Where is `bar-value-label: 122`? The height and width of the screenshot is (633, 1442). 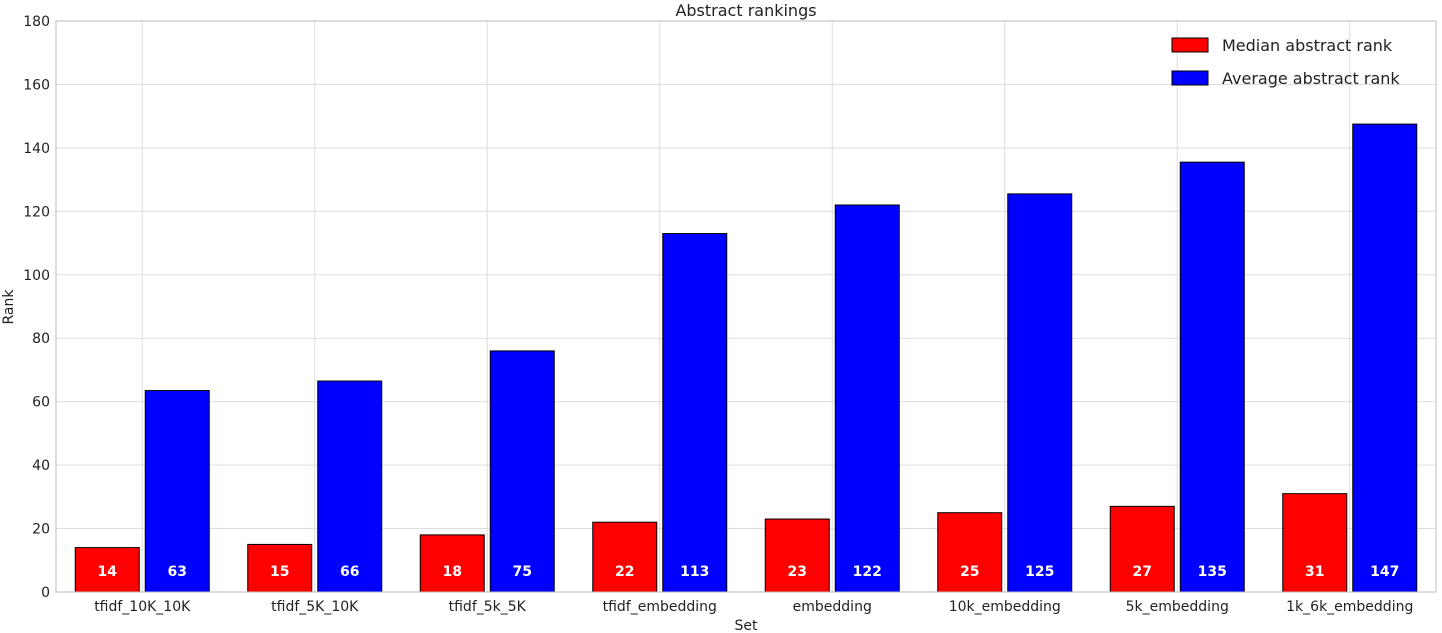 bar-value-label: 122 is located at coordinates (867, 572).